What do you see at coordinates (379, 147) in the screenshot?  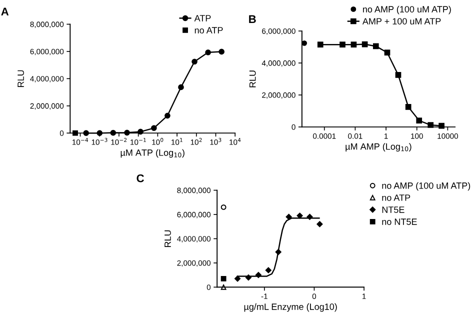 I see `x-axis-title: µM AMP (Log$_{10}$)` at bounding box center [379, 147].